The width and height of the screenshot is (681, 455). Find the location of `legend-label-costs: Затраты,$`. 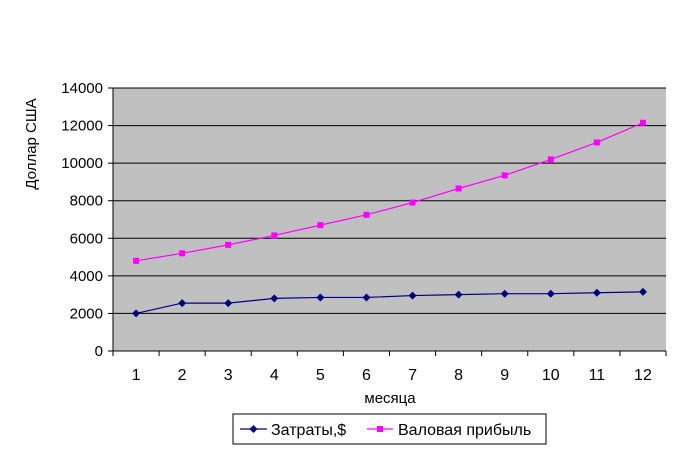

legend-label-costs: Затраты,$ is located at coordinates (308, 430).